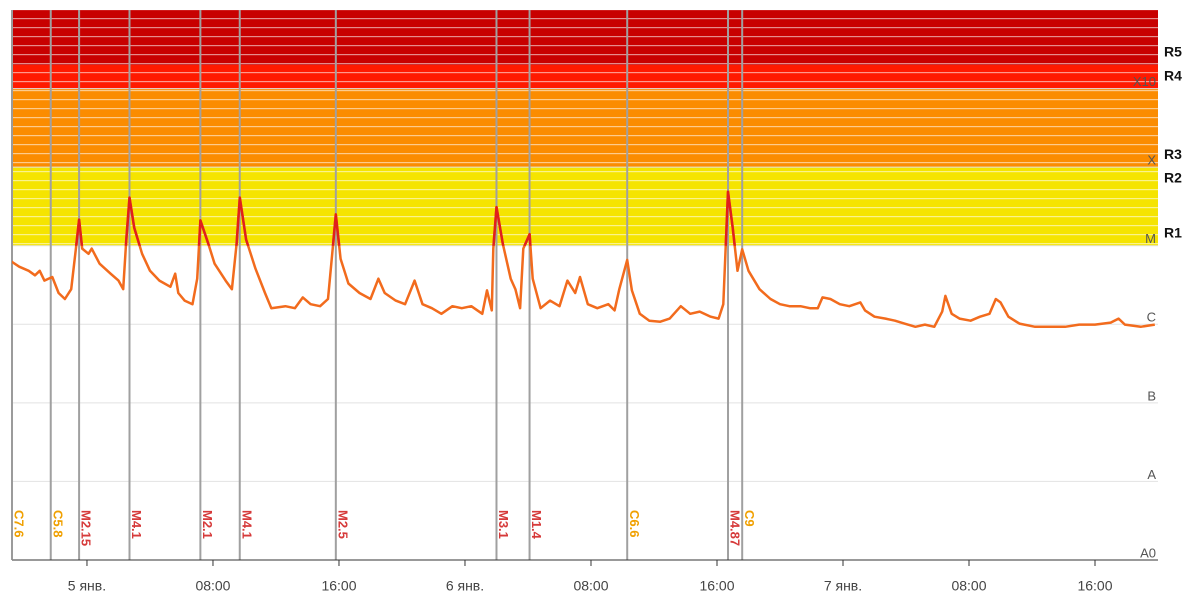 The height and width of the screenshot is (611, 1200). Describe the element at coordinates (735, 528) in the screenshot. I see `event-label: M4.87` at that location.